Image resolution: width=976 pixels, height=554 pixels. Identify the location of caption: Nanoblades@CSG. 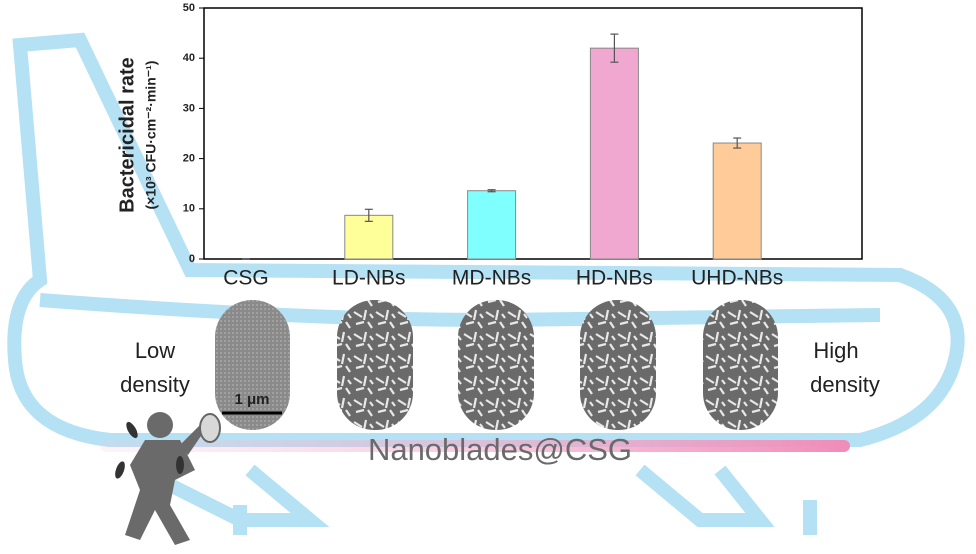
(500, 449).